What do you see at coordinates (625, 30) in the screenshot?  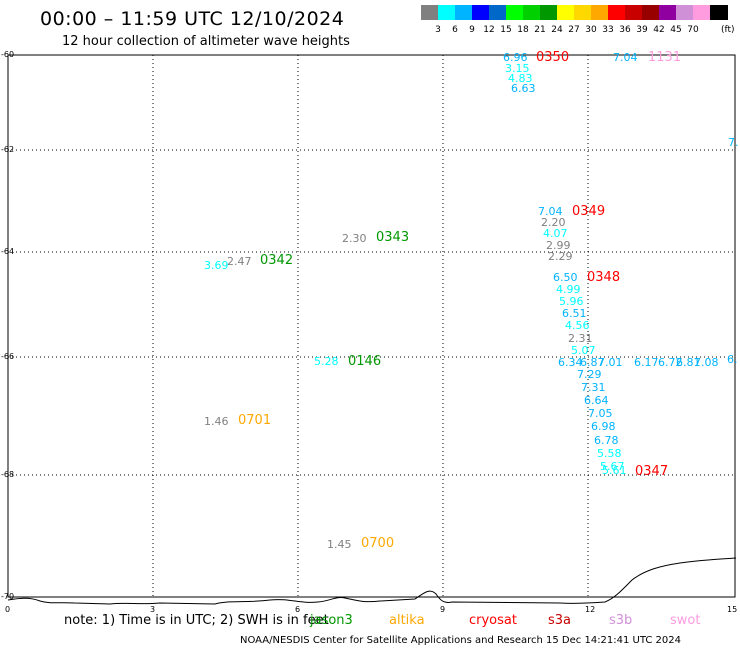 I see `legend-value: 36` at bounding box center [625, 30].